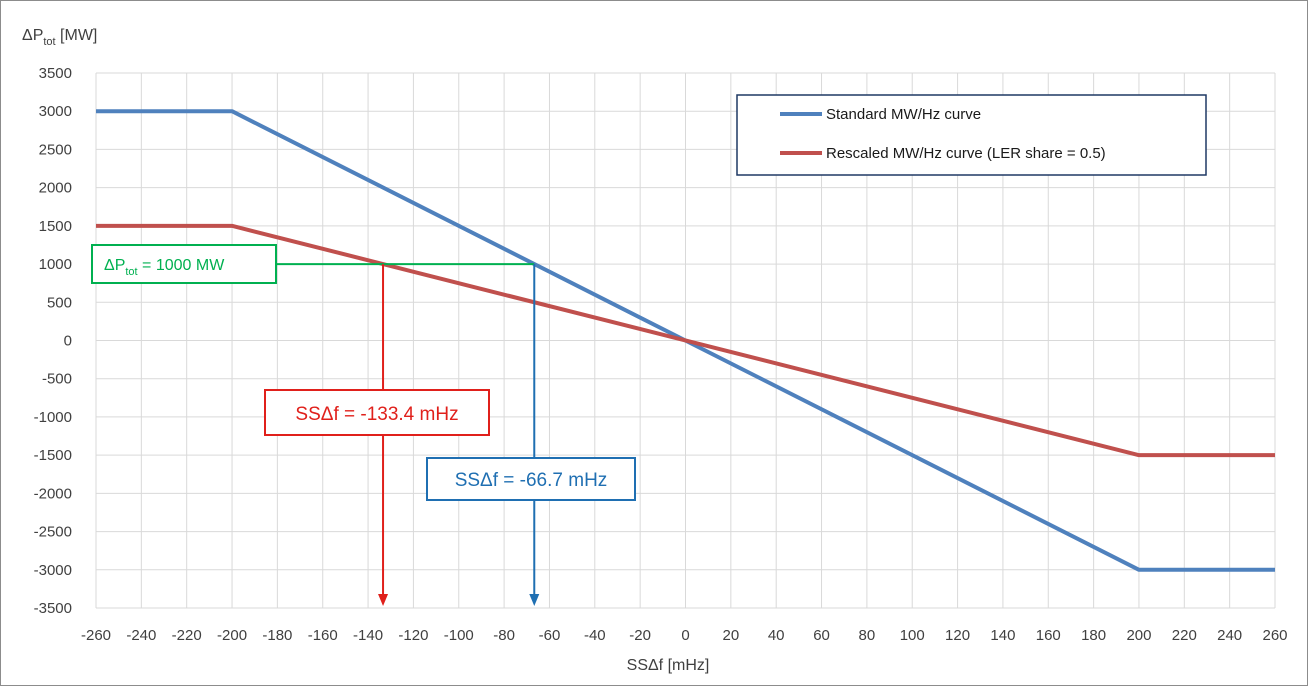 The height and width of the screenshot is (686, 1308). Describe the element at coordinates (114, 265) in the screenshot. I see `power-level-label-main: ΔP` at that location.